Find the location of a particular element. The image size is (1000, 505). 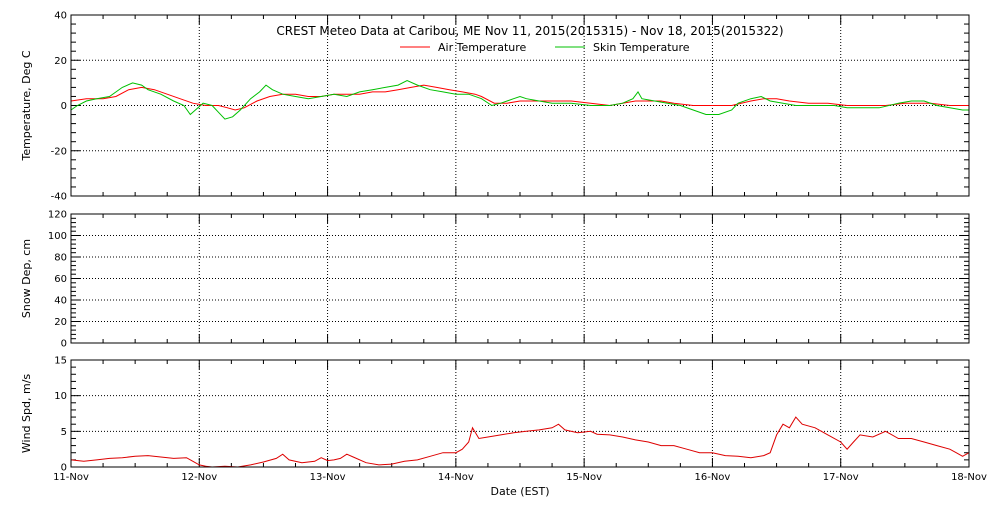

snow-depth-ytick-label: 20 is located at coordinates (60, 322).